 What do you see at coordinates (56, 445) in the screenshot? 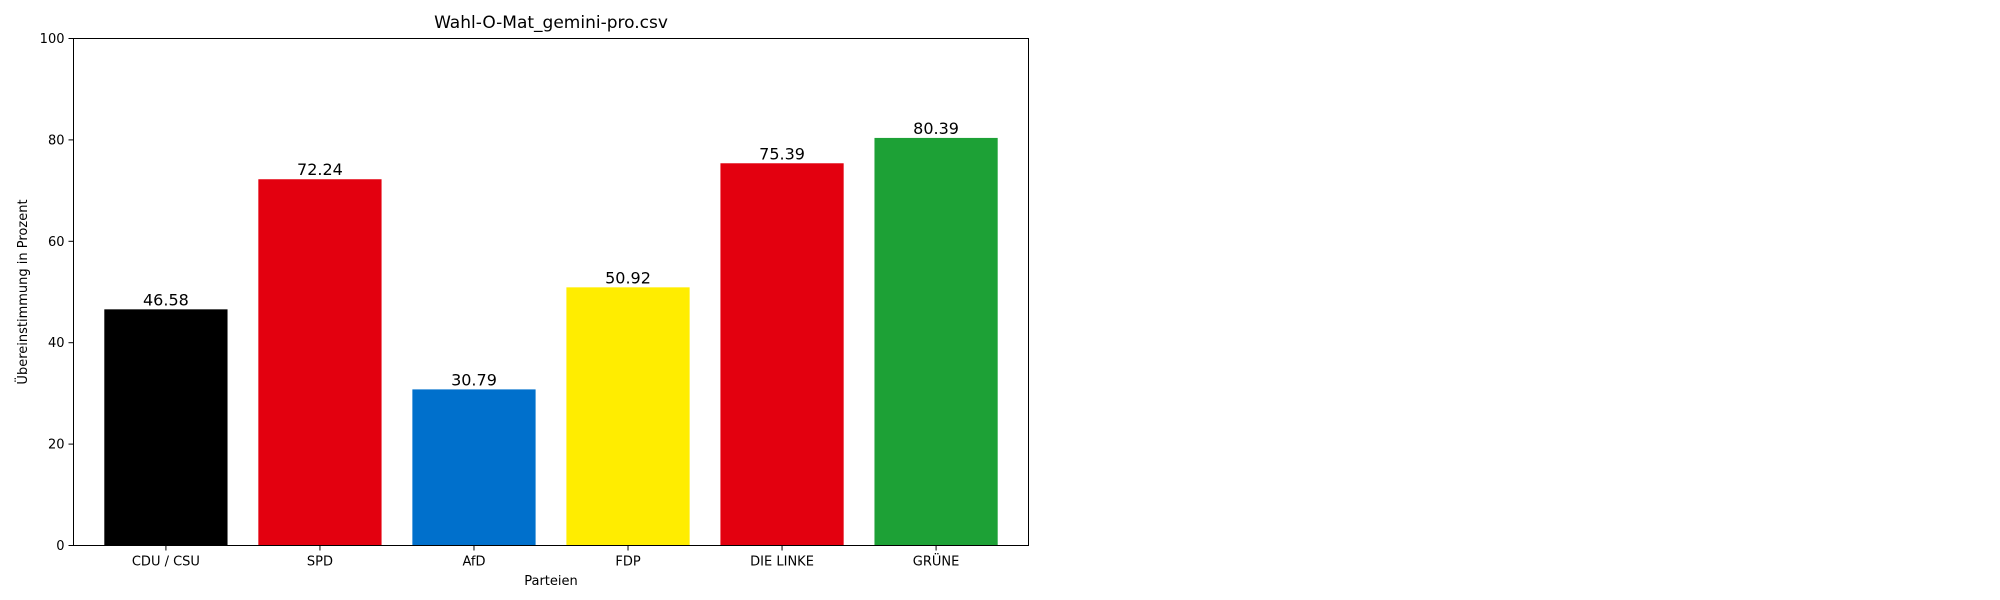
I see `y-tick-label: 20` at bounding box center [56, 445].